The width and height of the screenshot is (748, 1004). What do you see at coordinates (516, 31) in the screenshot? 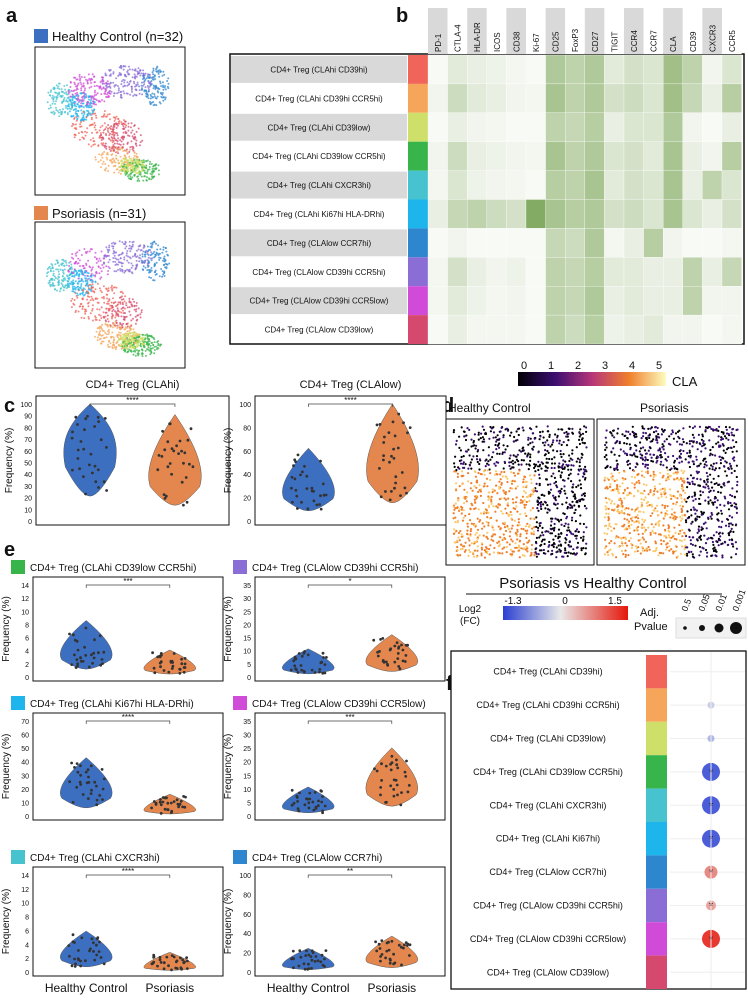
I see `heatmap-marker-bg` at bounding box center [516, 31].